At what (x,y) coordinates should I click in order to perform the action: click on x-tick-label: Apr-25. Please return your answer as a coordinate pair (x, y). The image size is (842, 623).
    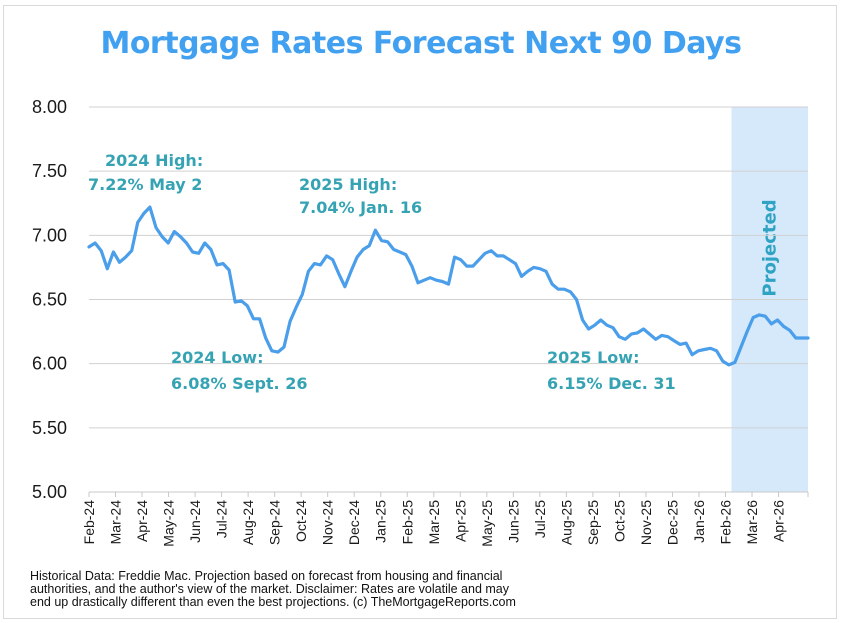
    Looking at the image, I should click on (460, 521).